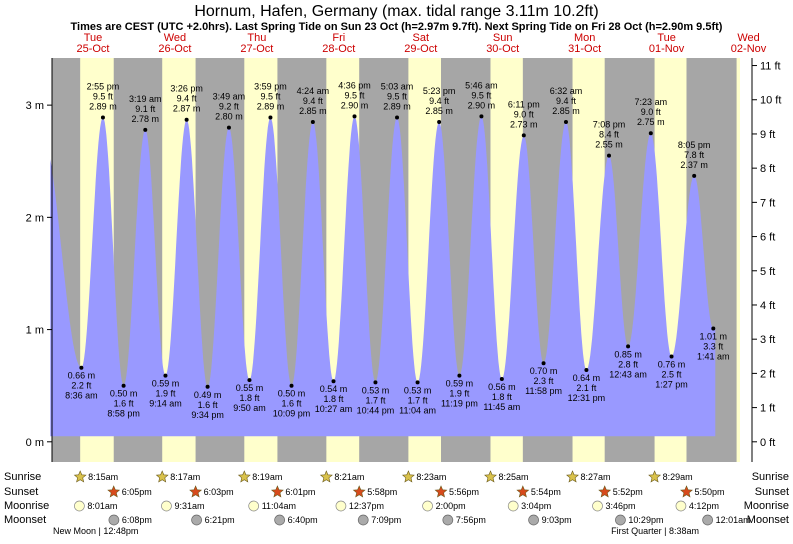  I want to click on tide-high-time: 8:05 pm, so click(694, 145).